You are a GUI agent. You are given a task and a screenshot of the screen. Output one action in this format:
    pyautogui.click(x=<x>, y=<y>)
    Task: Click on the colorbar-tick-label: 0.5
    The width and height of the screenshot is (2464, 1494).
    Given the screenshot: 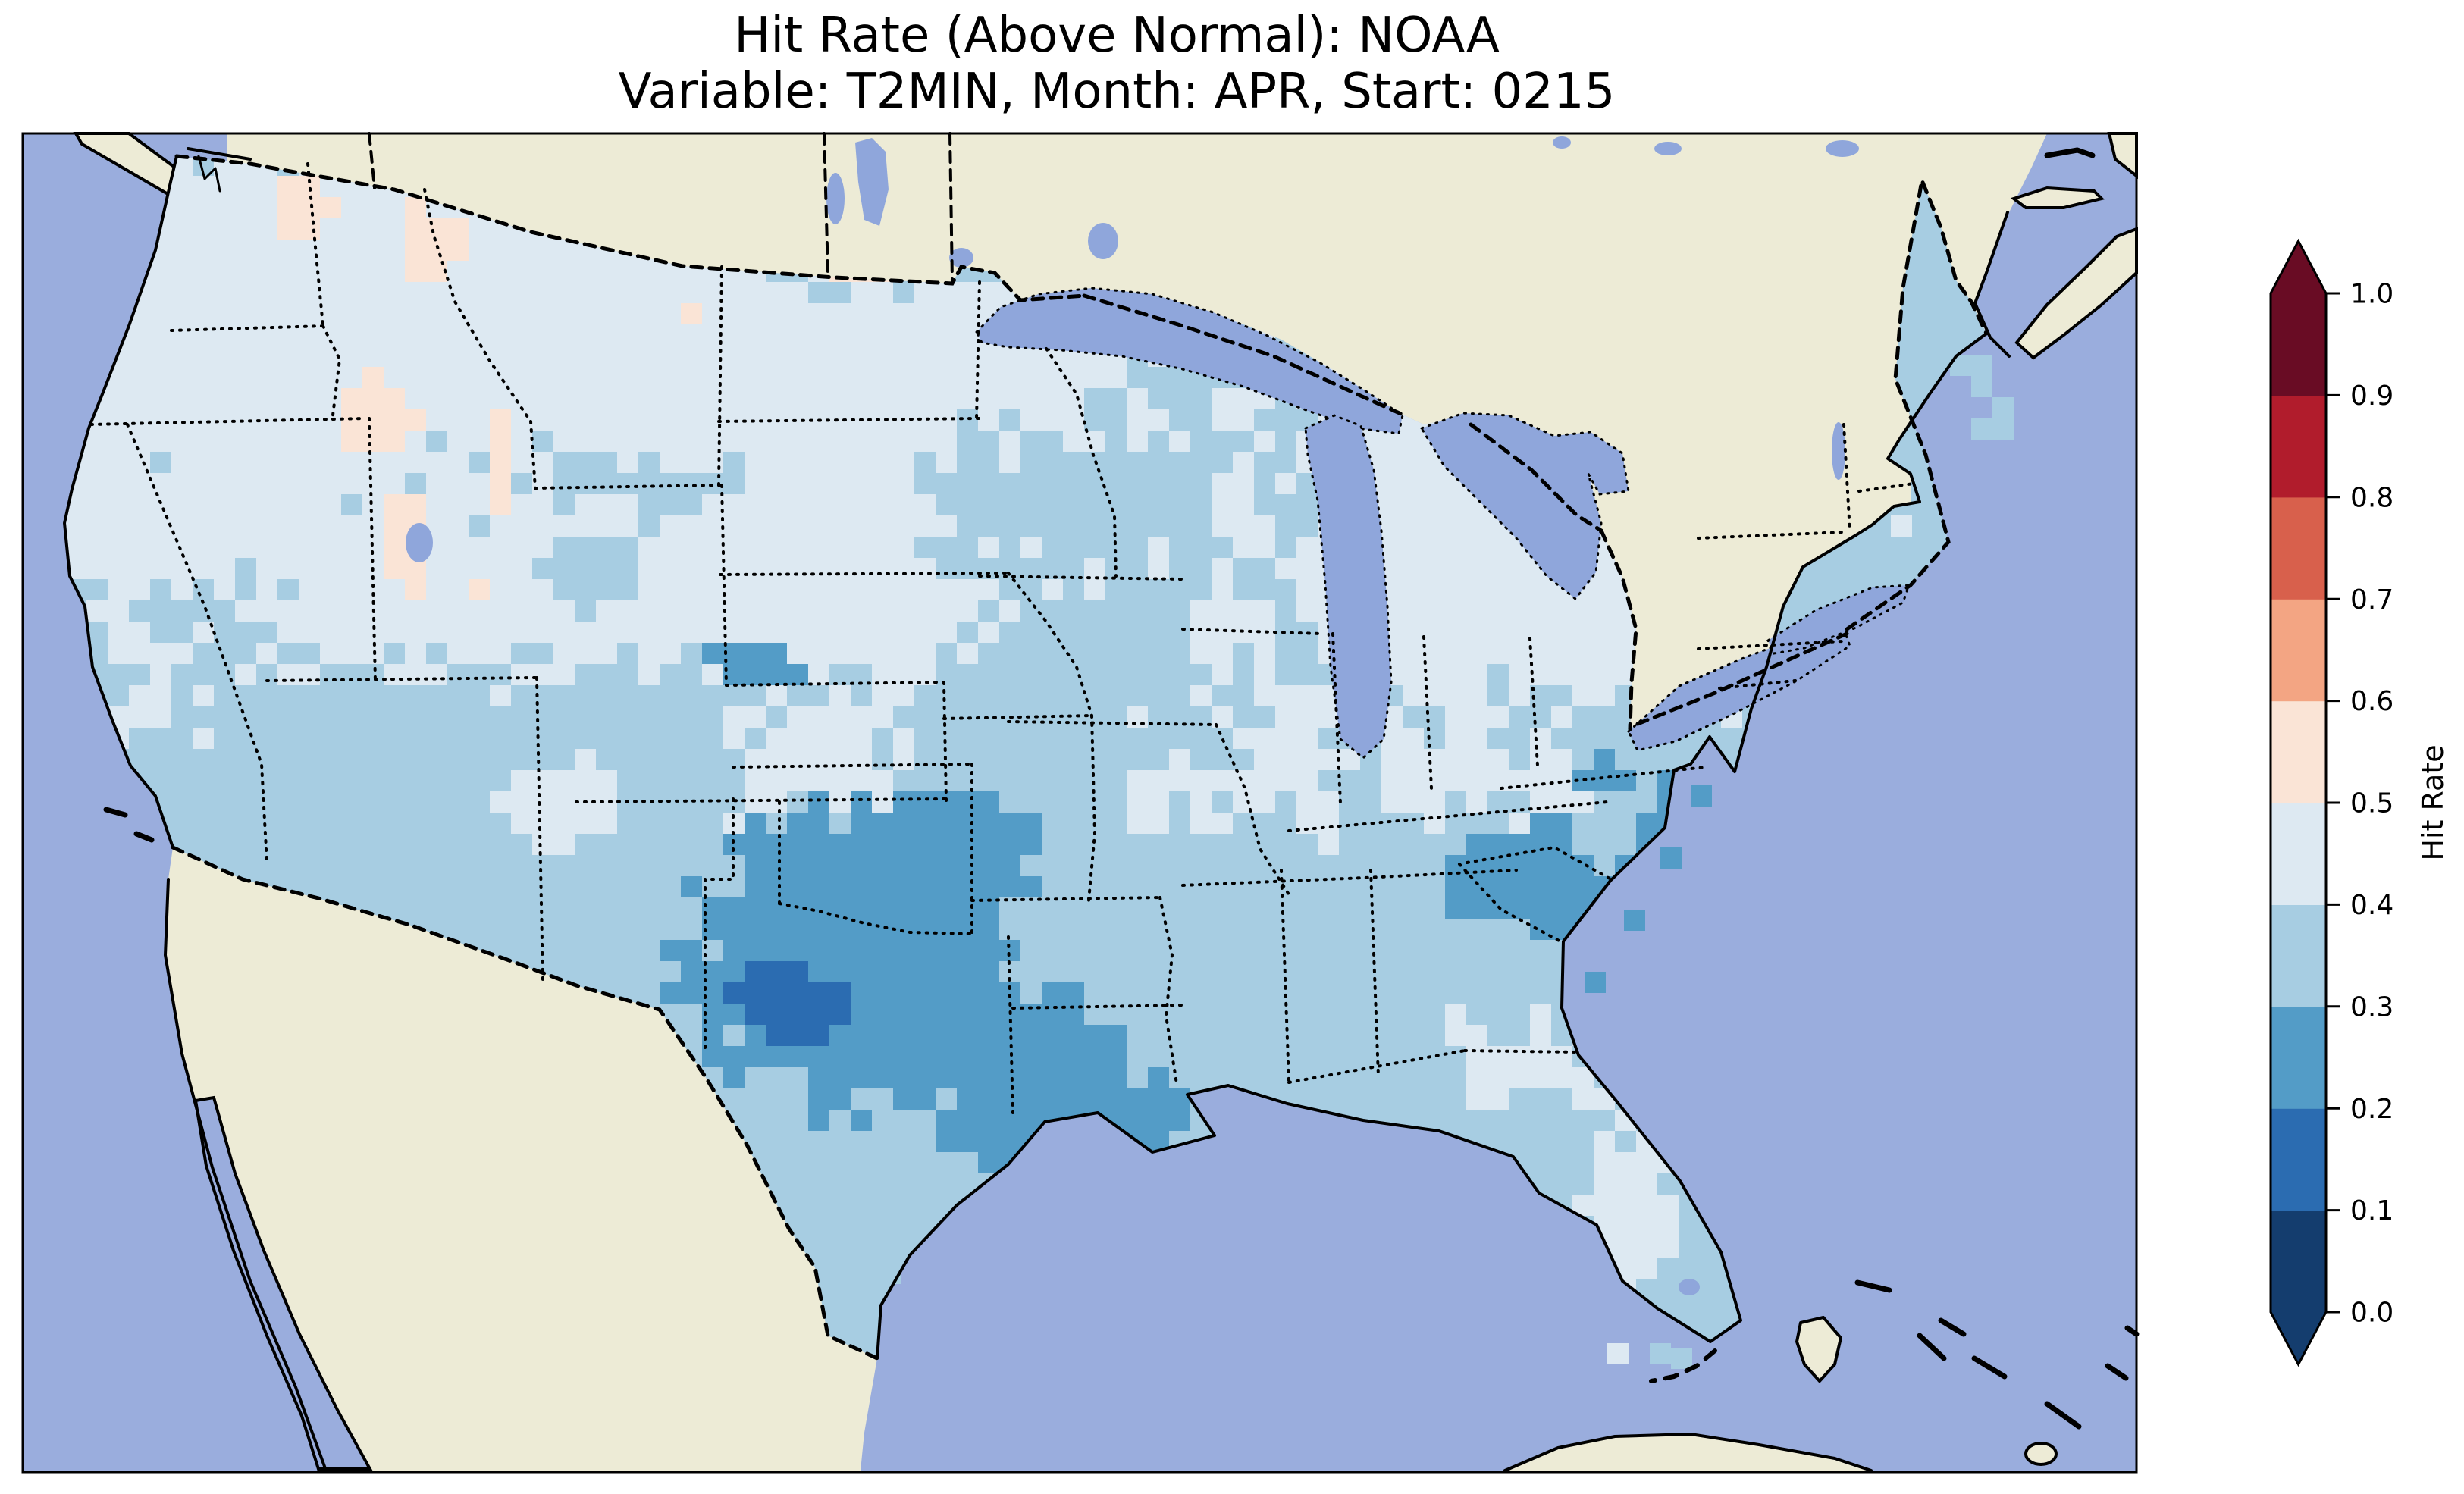 What is the action you would take?
    pyautogui.click(x=2371, y=803)
    